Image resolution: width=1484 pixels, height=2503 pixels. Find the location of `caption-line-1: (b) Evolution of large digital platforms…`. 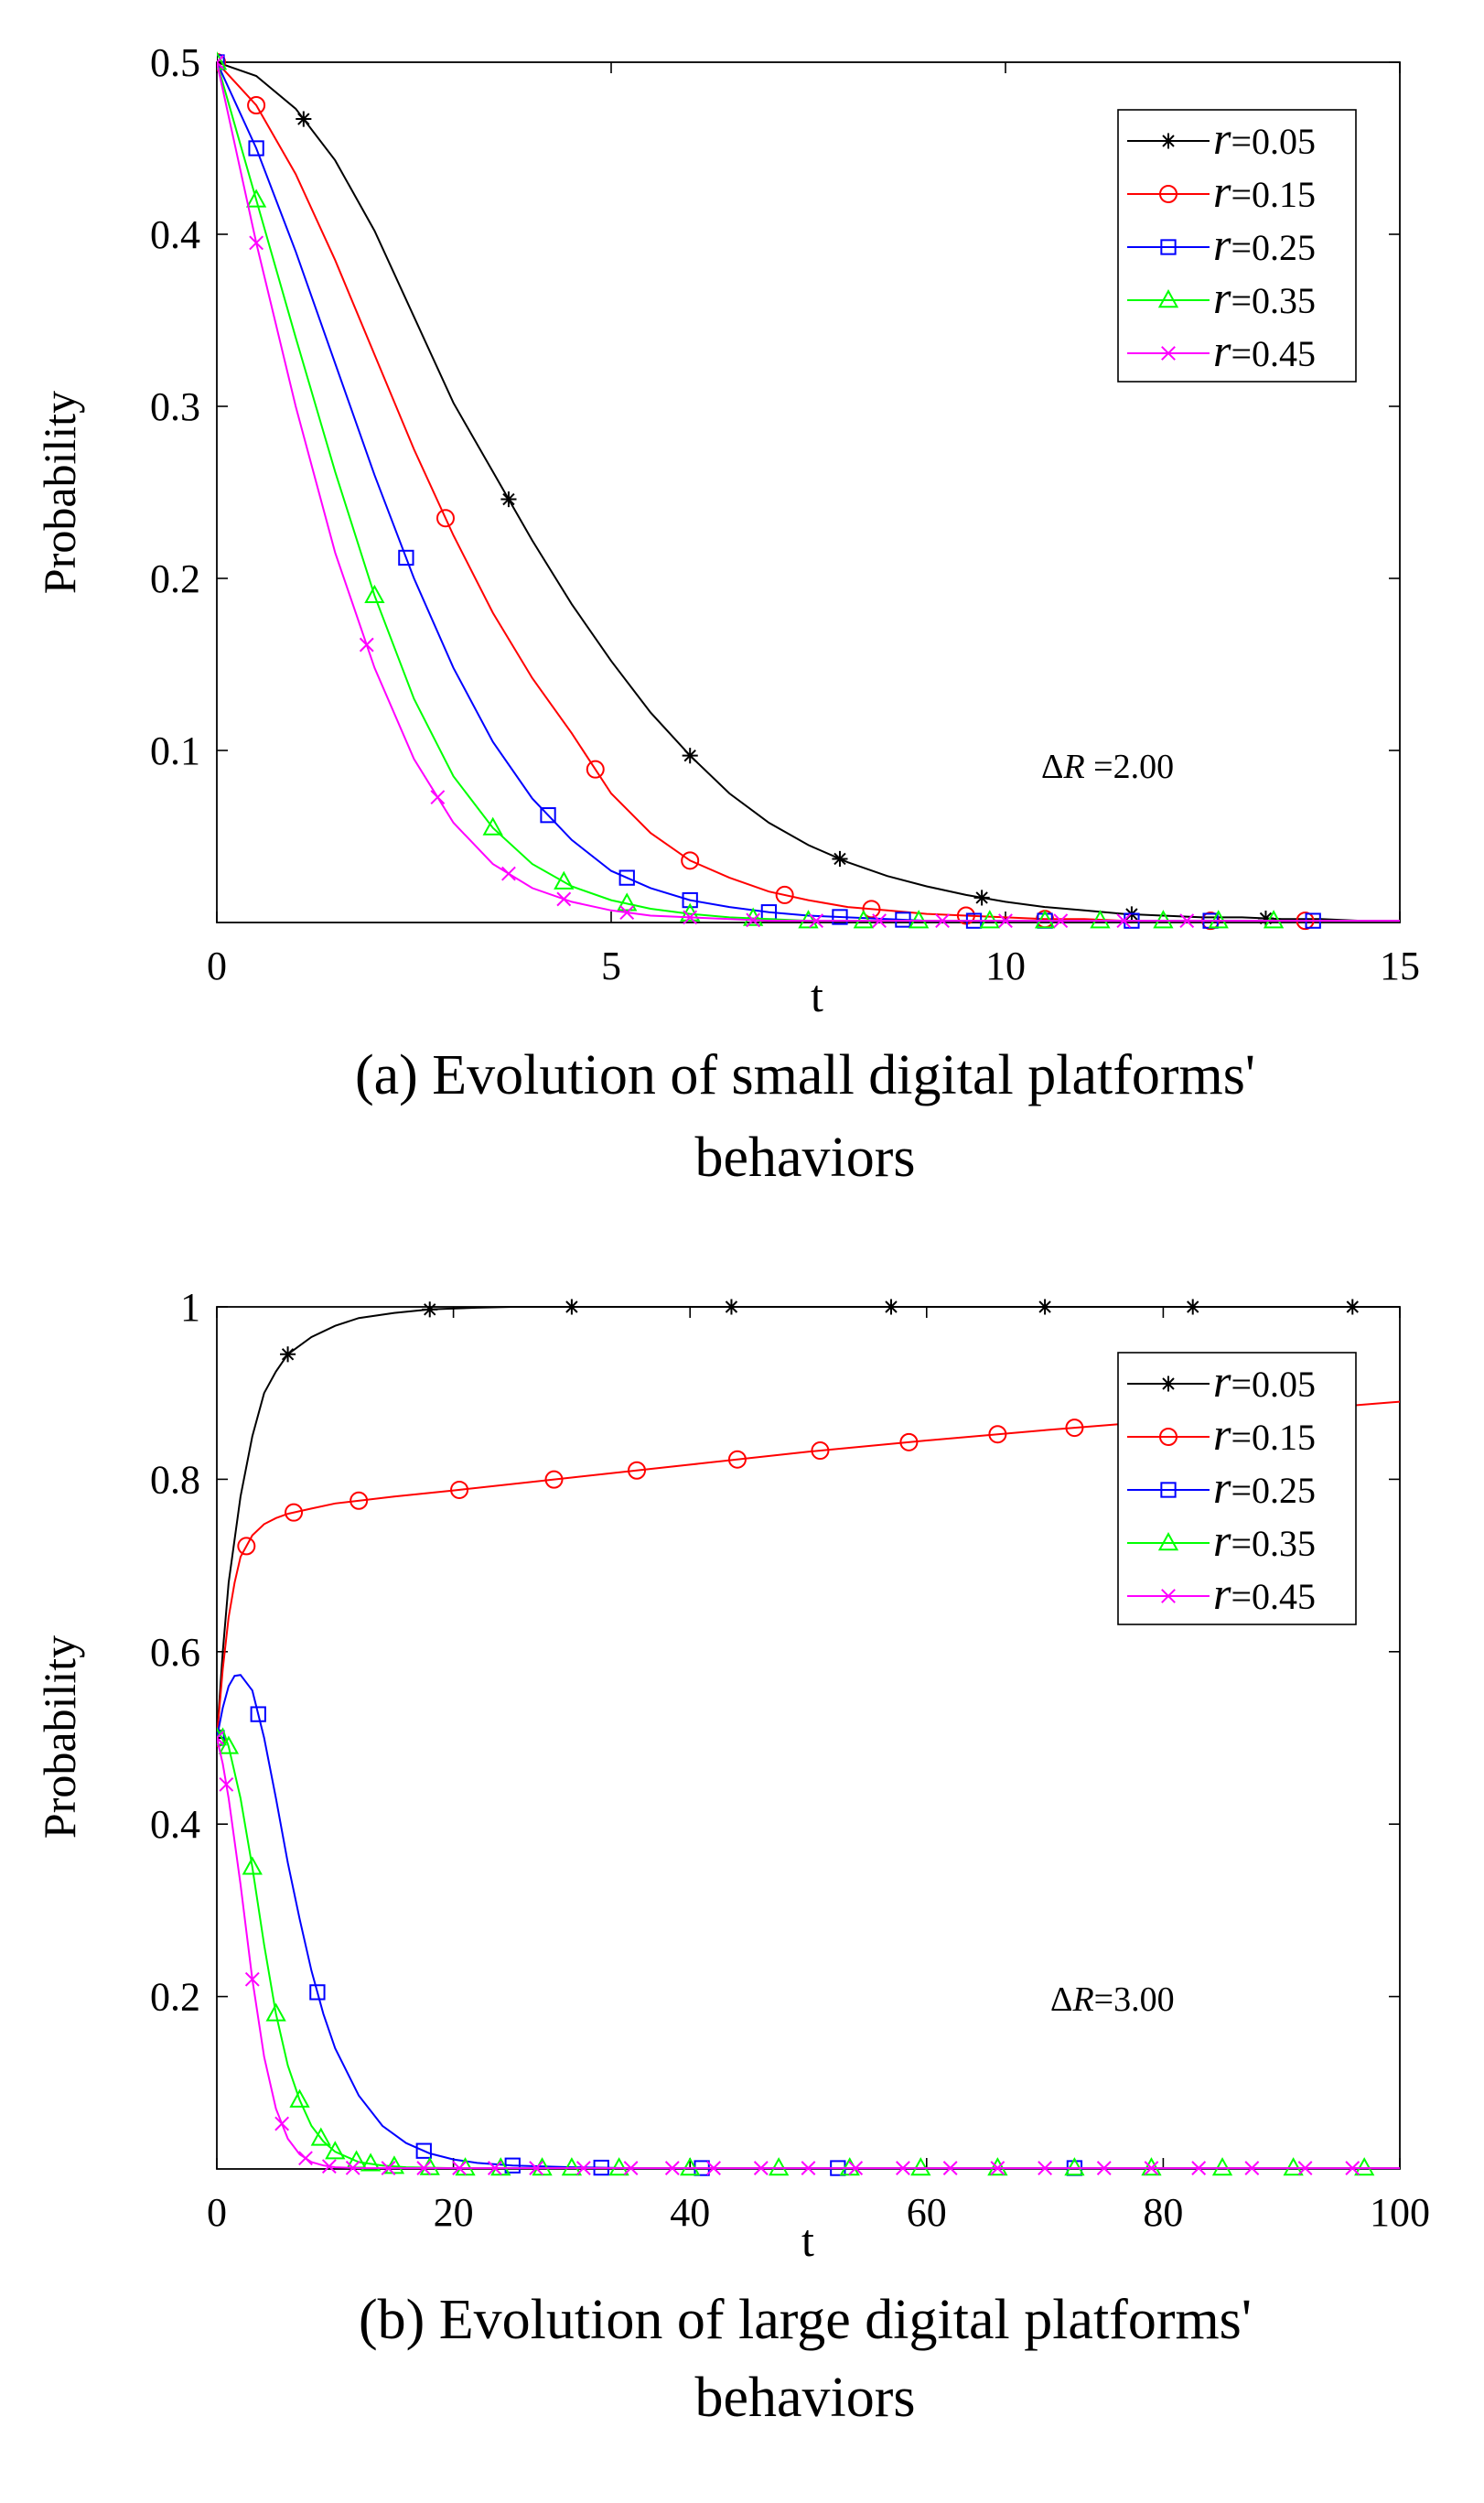

caption-line-1: (b) Evolution of large digital platforms… is located at coordinates (805, 2320).